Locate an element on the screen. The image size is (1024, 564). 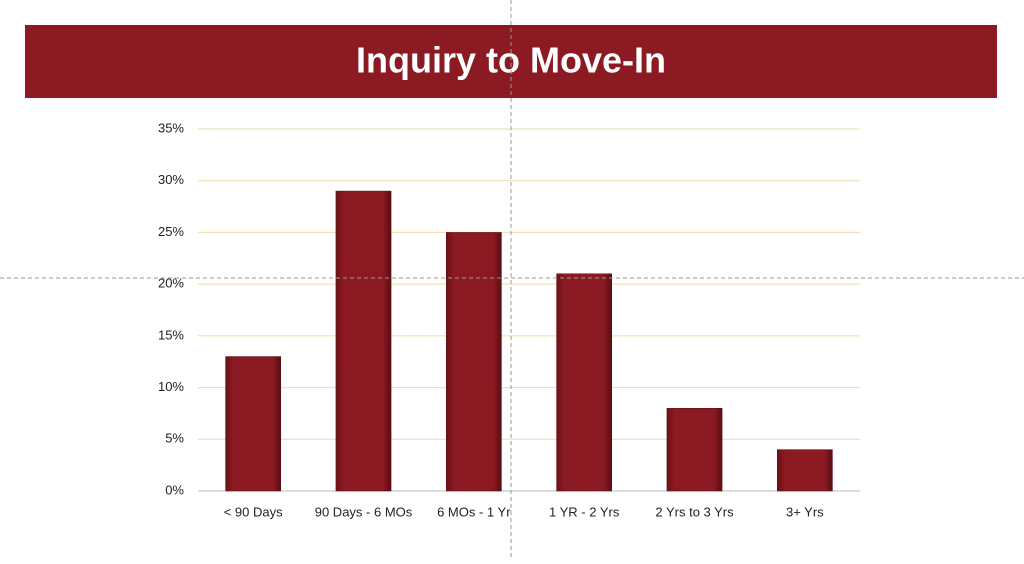
x-tick-label: 1 YR - 2 Yrs is located at coordinates (584, 511).